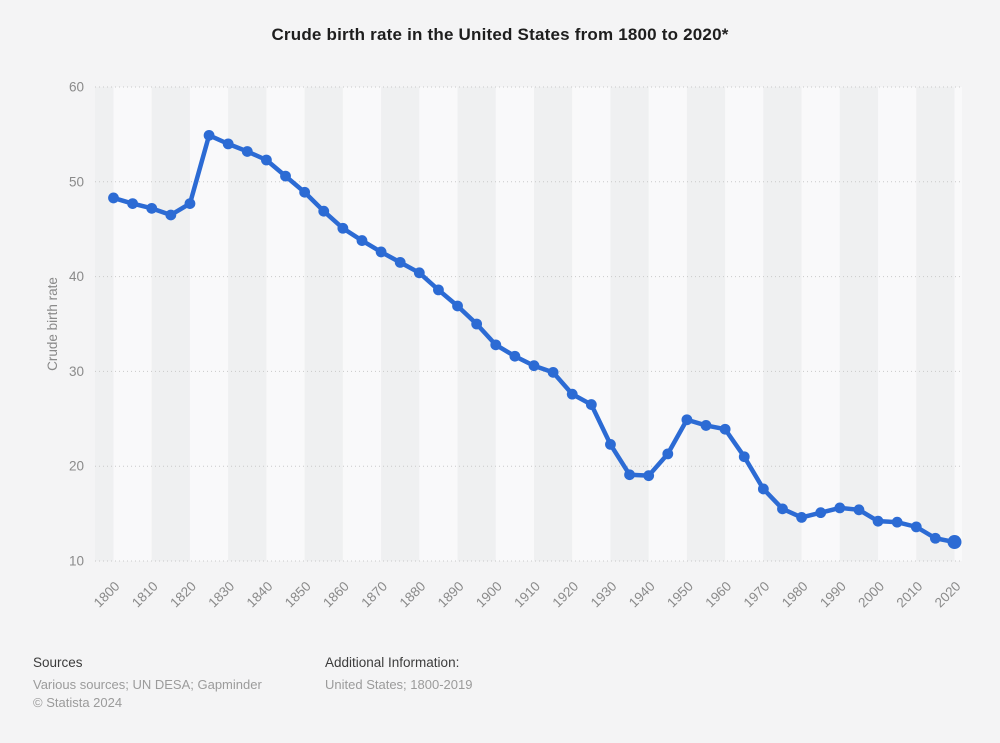  Describe the element at coordinates (565, 595) in the screenshot. I see `x-tick-label: 1920` at that location.